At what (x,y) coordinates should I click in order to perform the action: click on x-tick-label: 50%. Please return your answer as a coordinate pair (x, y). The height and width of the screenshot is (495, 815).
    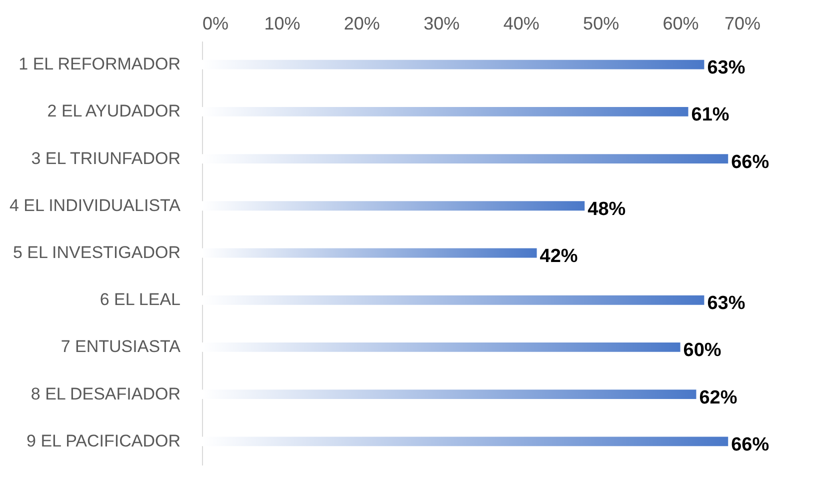
    Looking at the image, I should click on (601, 24).